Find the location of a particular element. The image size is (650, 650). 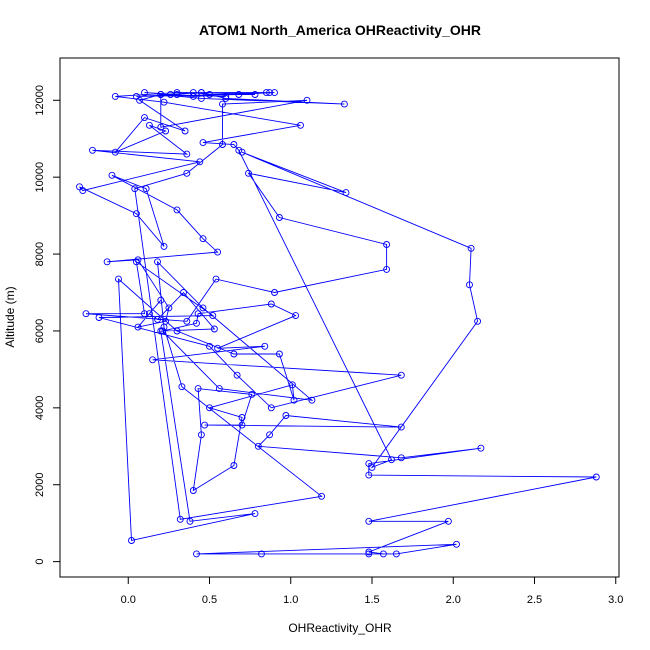

x-tick-label: 2.0 is located at coordinates (453, 600).